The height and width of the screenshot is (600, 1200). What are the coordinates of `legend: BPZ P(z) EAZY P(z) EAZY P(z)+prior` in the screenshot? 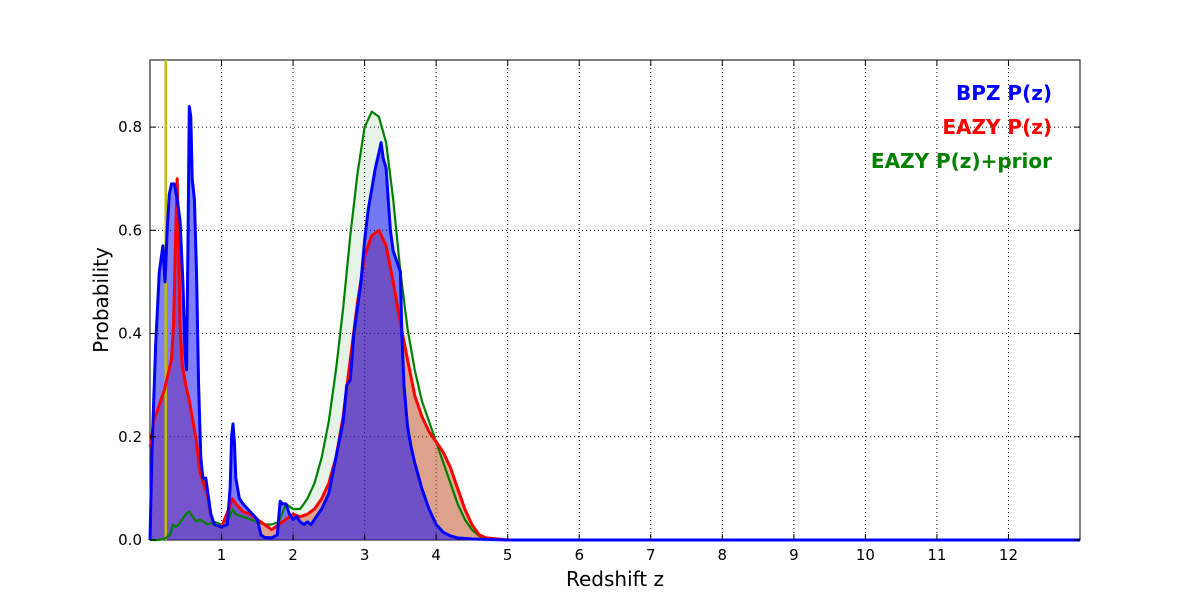 It's located at (961, 127).